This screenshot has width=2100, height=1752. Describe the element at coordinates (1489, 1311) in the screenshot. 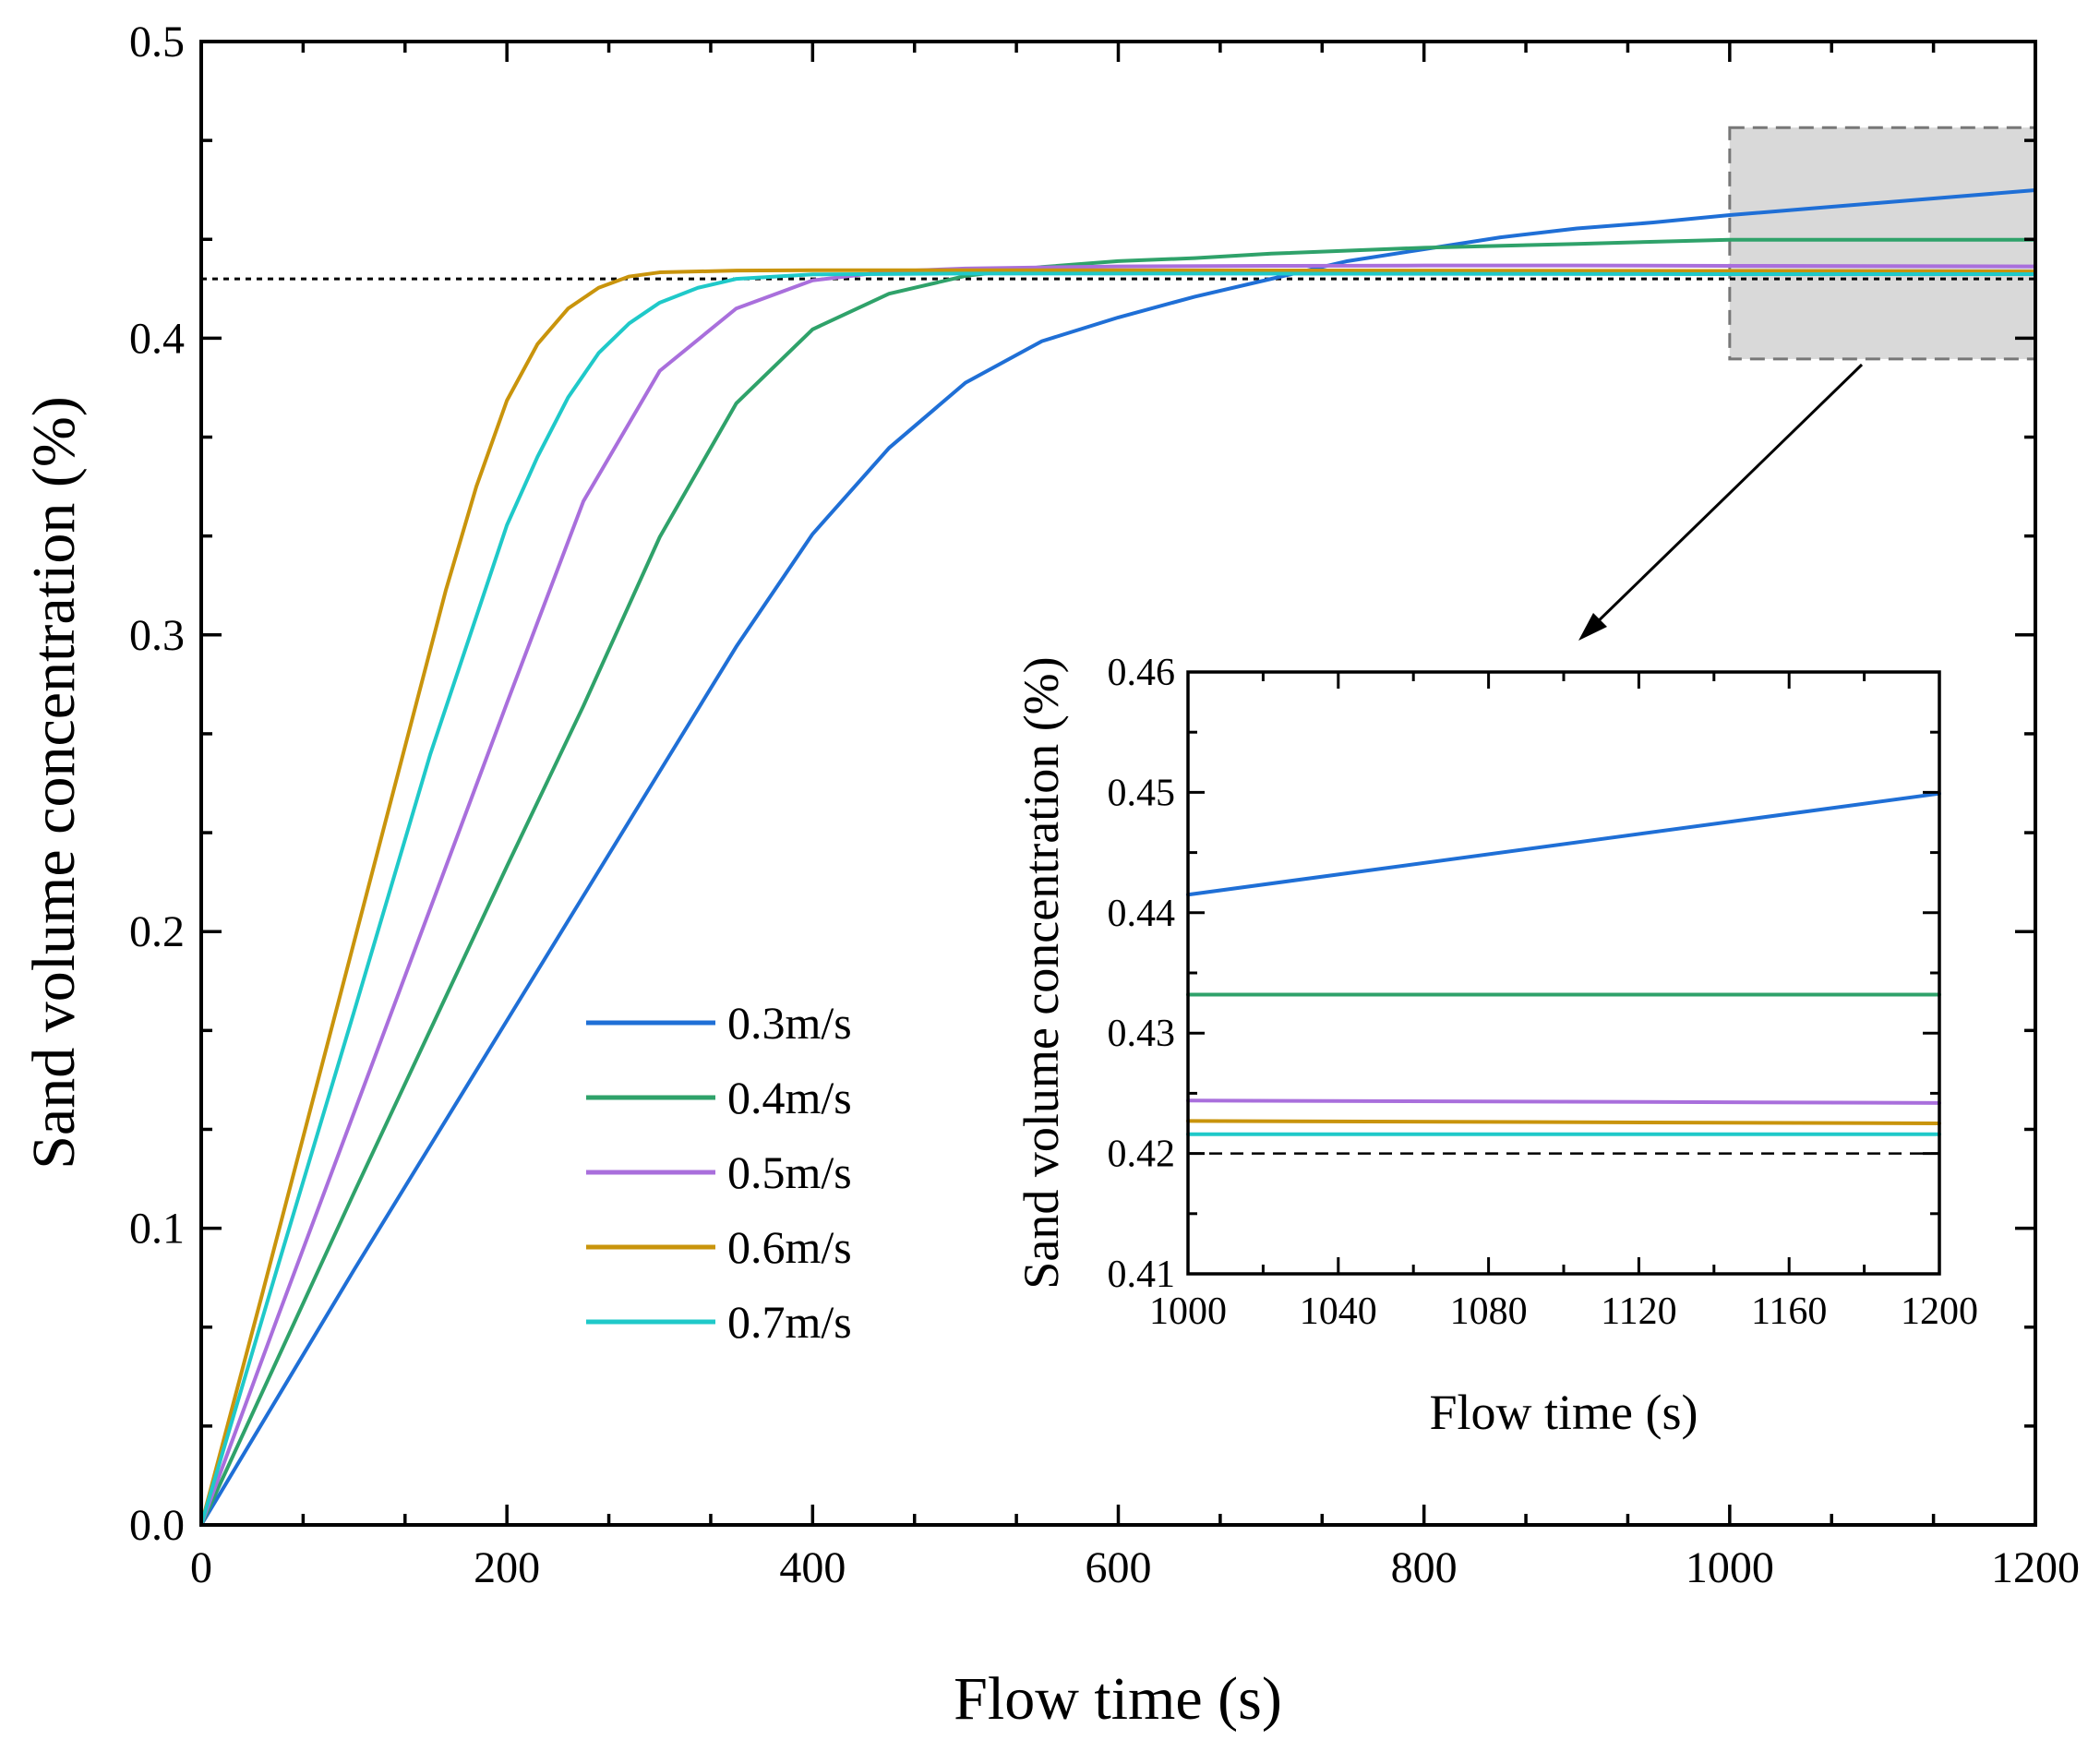

I see `inset-x-tick-label: 1080` at that location.